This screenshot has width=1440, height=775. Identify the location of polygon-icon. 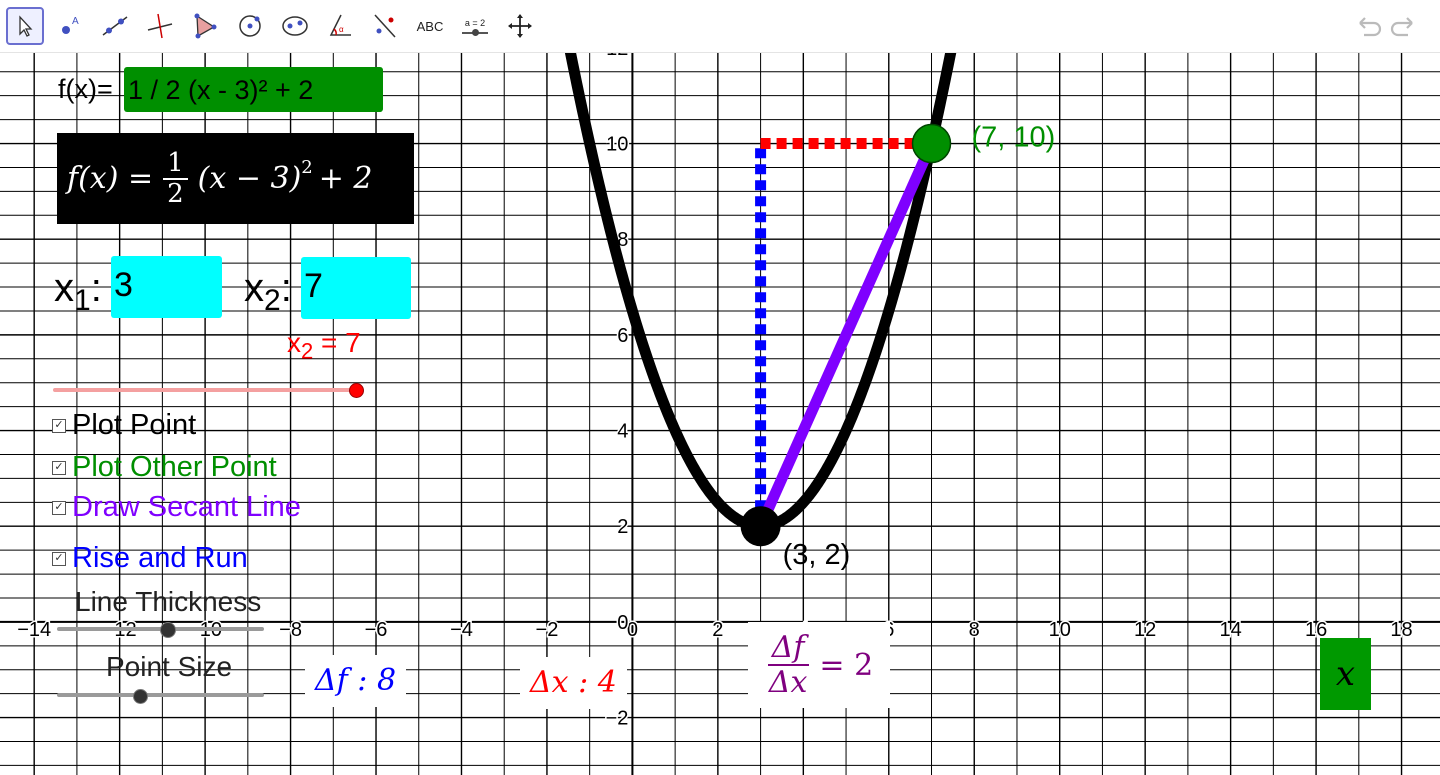
(205, 26).